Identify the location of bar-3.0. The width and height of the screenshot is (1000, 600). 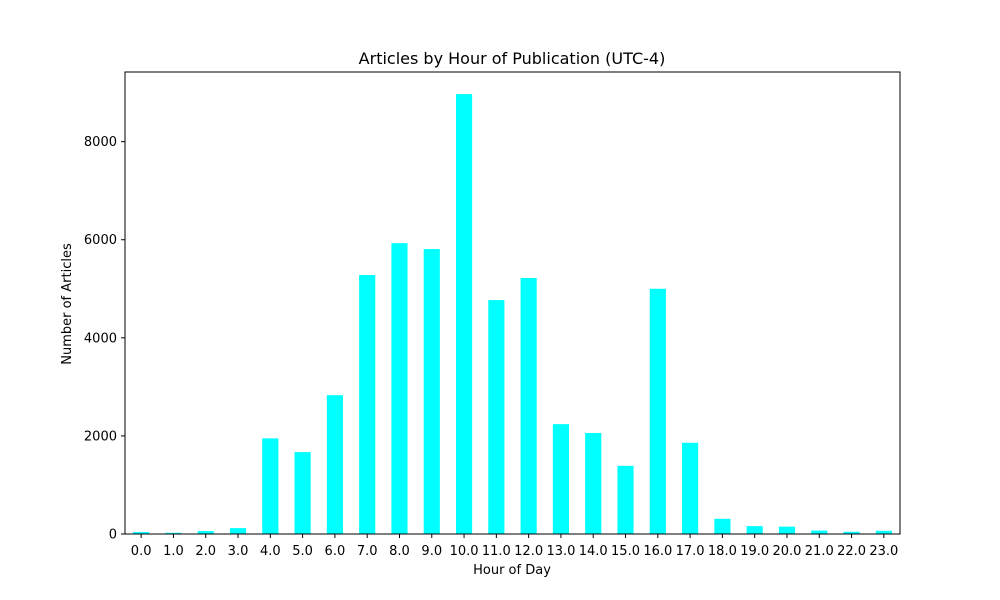
(238, 531).